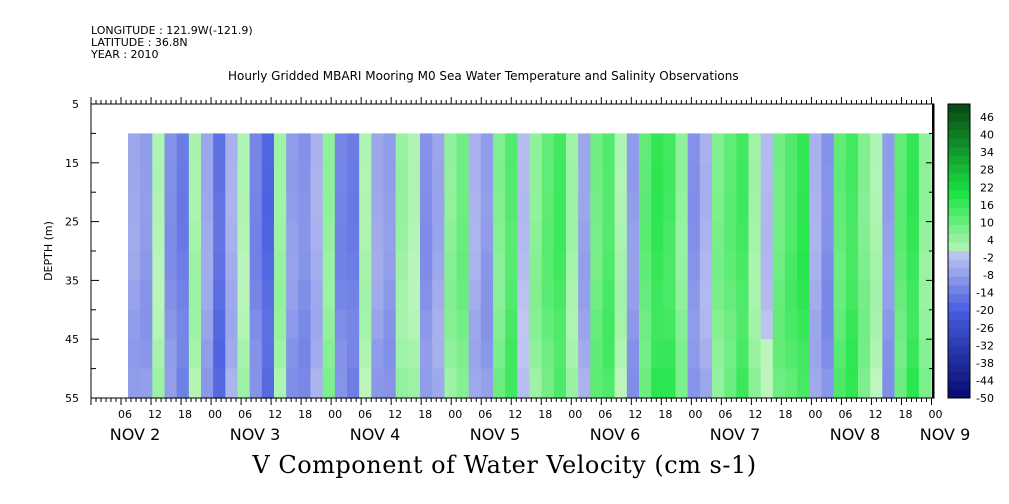 This screenshot has height=504, width=1009. What do you see at coordinates (125, 54) in the screenshot?
I see `year-label: YEAR : 2010` at bounding box center [125, 54].